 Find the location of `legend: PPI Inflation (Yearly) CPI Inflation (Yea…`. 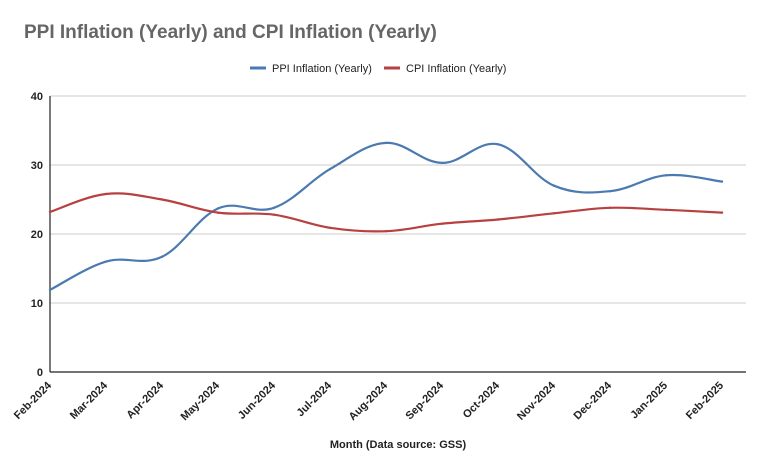

legend: PPI Inflation (Yearly) CPI Inflation (Yea… is located at coordinates (378, 69).